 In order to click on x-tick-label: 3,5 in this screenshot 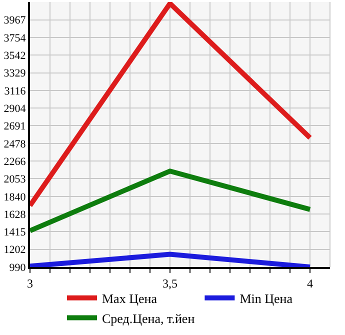, I will do `click(170, 283)`.